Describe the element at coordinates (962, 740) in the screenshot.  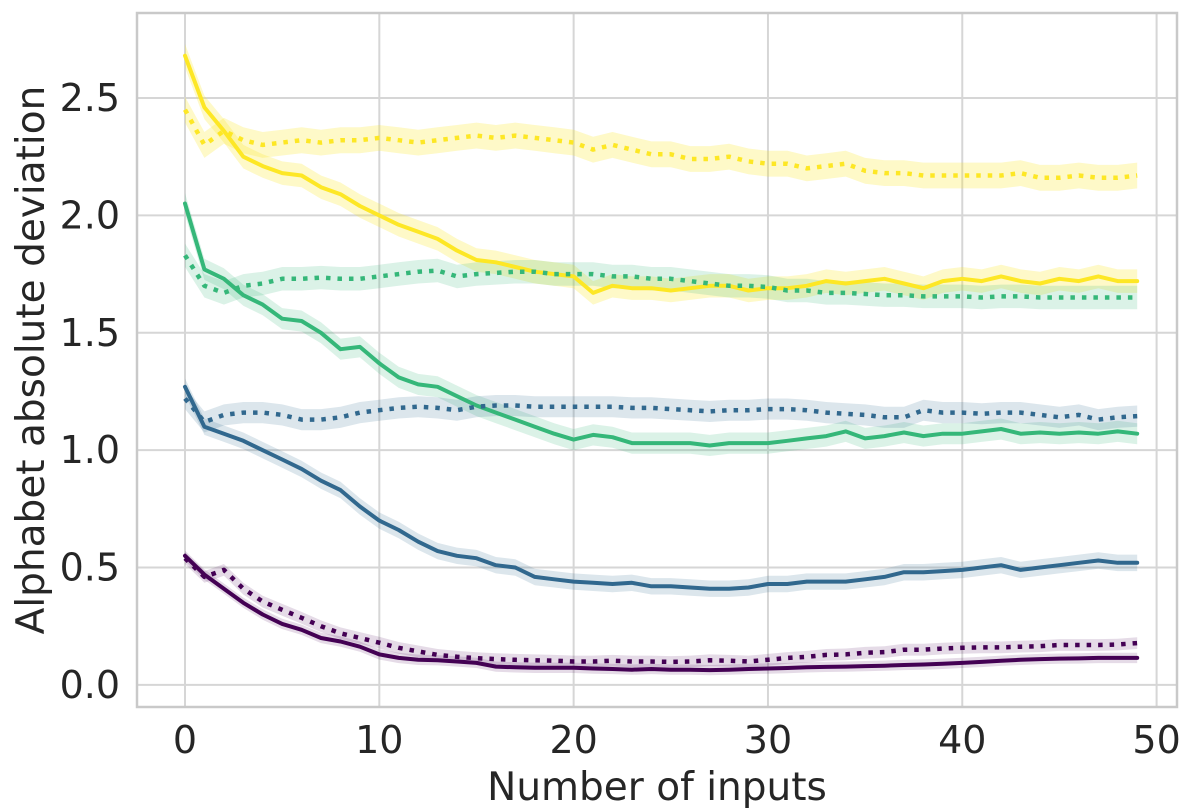
I see `x-tick-label: 40` at that location.